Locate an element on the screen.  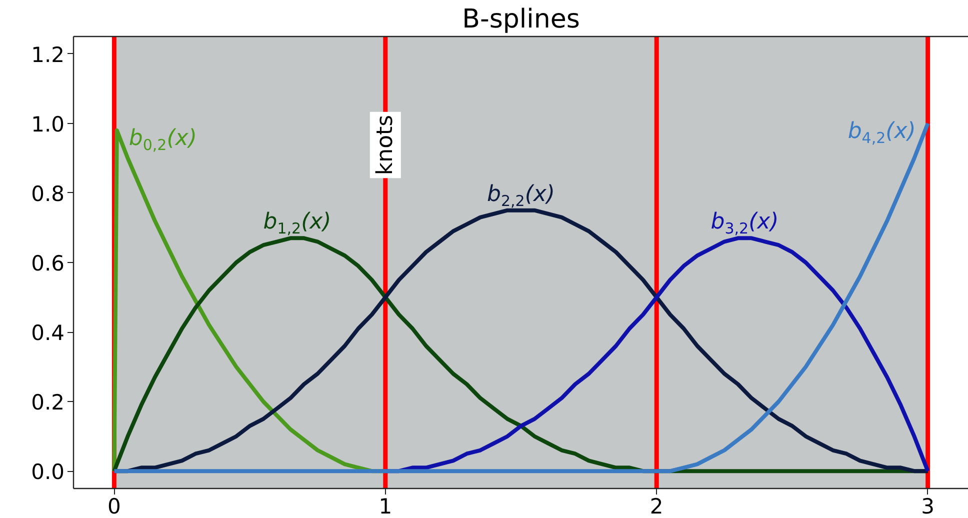
x-tick-label: 1 is located at coordinates (385, 506).